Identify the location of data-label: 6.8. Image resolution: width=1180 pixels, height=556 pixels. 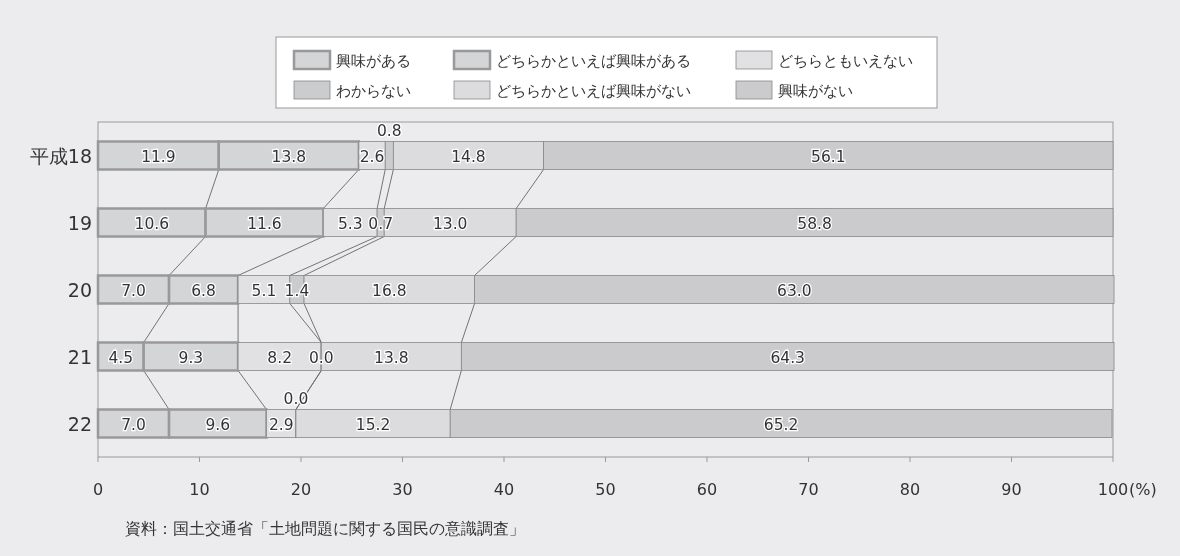
(203, 290).